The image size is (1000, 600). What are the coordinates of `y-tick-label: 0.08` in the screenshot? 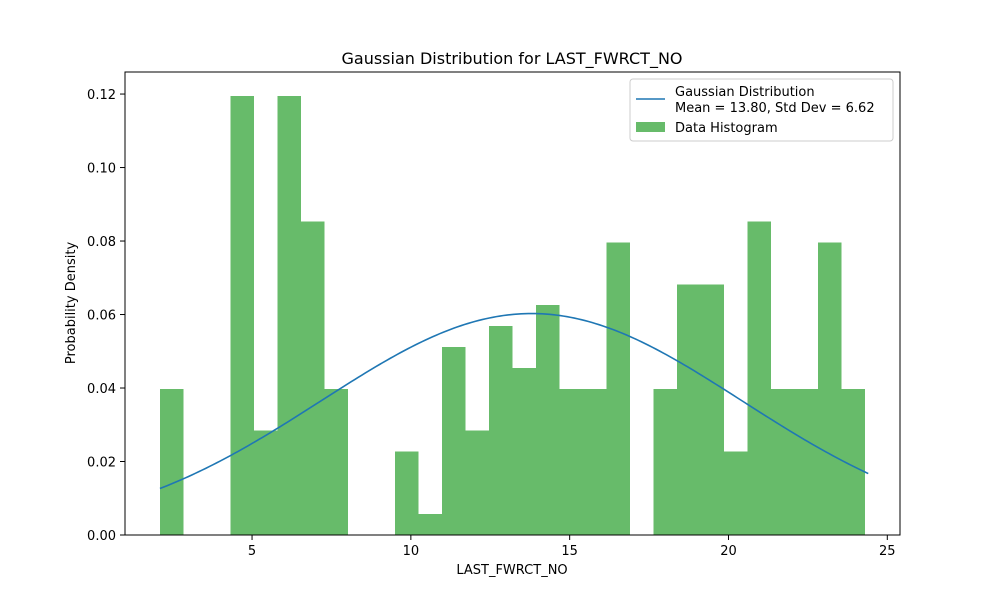 It's located at (101, 242).